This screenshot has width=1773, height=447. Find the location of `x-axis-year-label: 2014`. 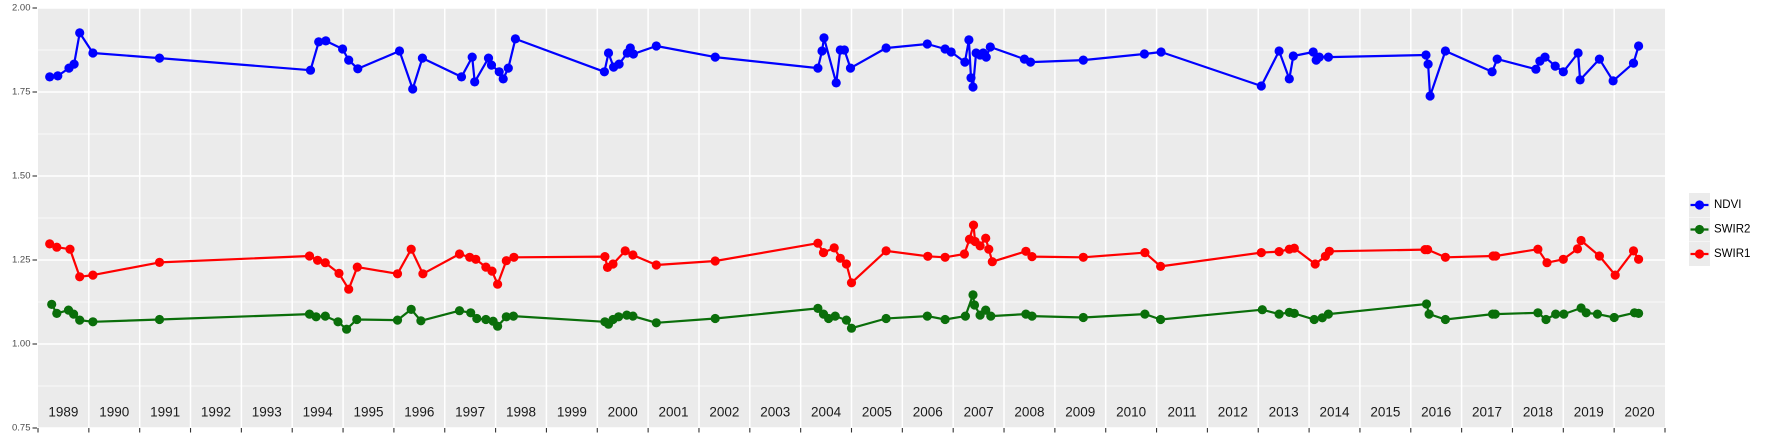

x-axis-year-label: 2014 is located at coordinates (1334, 412).